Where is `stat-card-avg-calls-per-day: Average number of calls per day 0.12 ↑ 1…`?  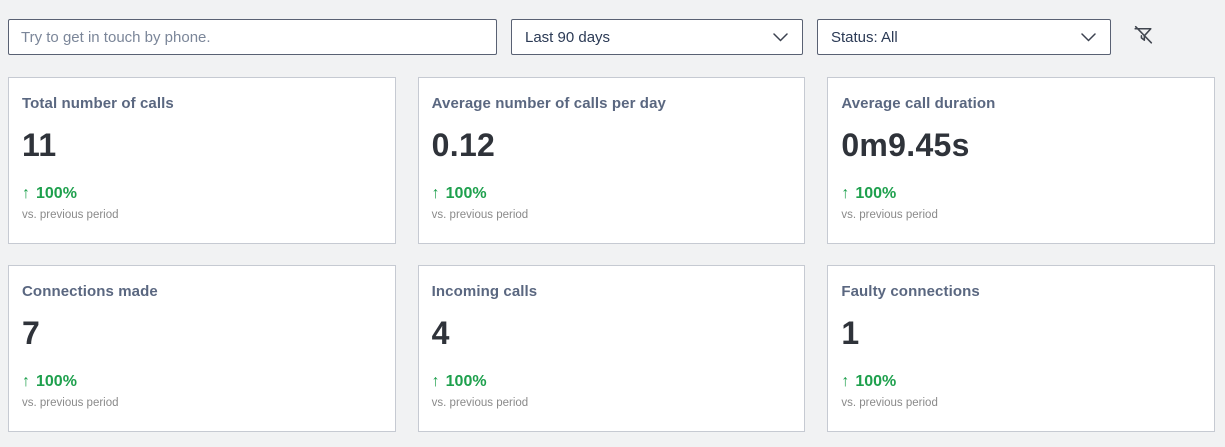
stat-card-avg-calls-per-day: Average number of calls per day 0.12 ↑ 1… is located at coordinates (611, 160).